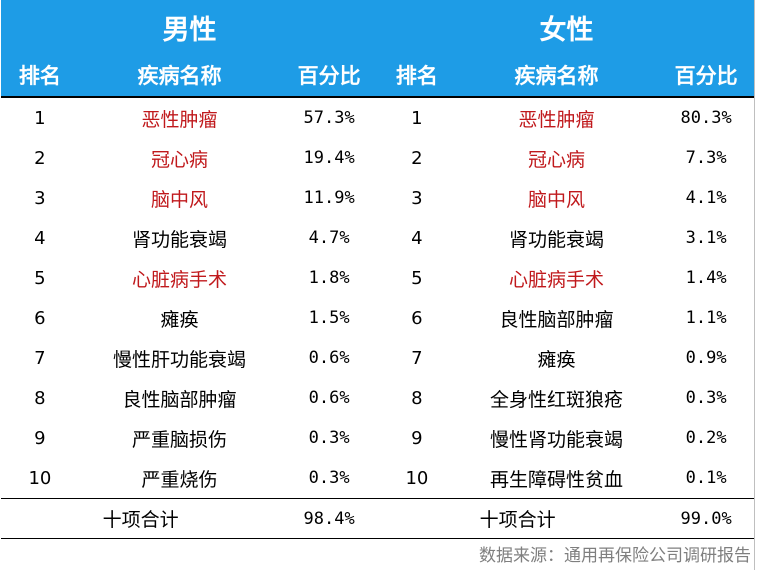 This screenshot has height=577, width=757. What do you see at coordinates (378, 318) in the screenshot?
I see `table-row: 6 瘫痪 1.5% 6 良性脑部肿瘤 1.1%` at bounding box center [378, 318].